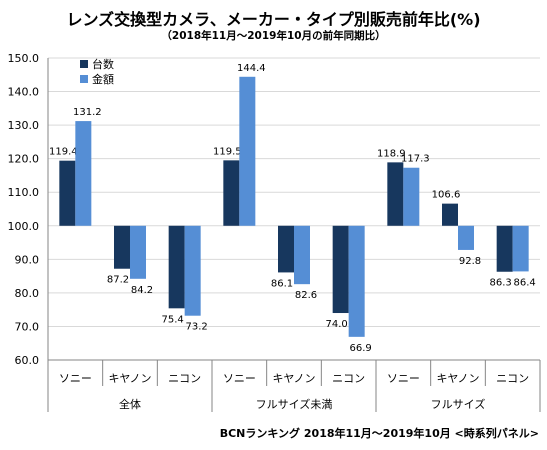 The image size is (547, 450). What do you see at coordinates (251, 68) in the screenshot?
I see `data-label: 144.4` at bounding box center [251, 68].